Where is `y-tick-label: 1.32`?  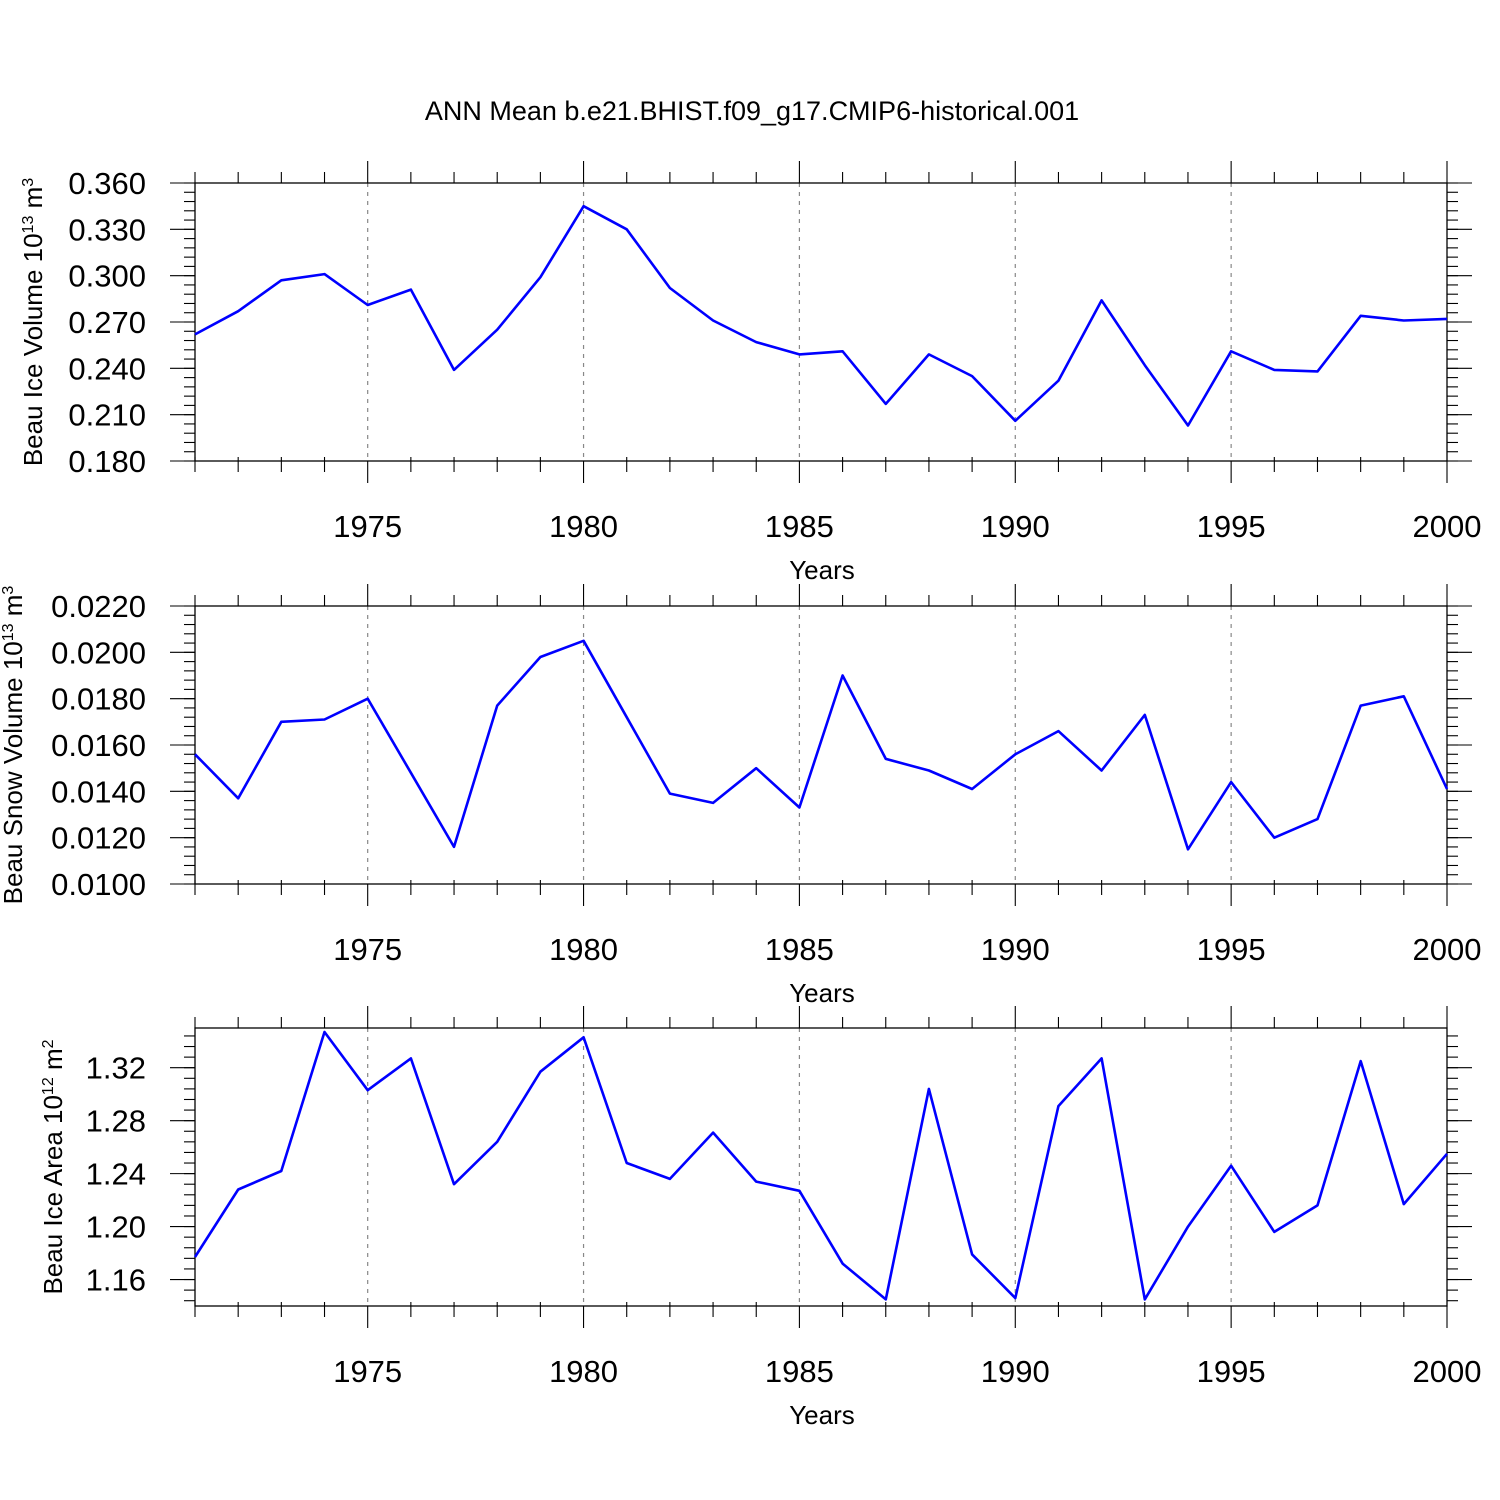
y-tick-label: 1.32 is located at coordinates (116, 1068).